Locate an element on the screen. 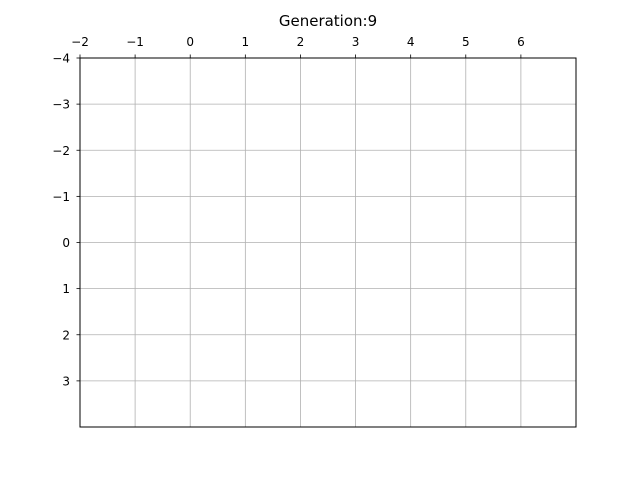 This screenshot has height=480, width=640. x-tick-label: −1 is located at coordinates (135, 42).